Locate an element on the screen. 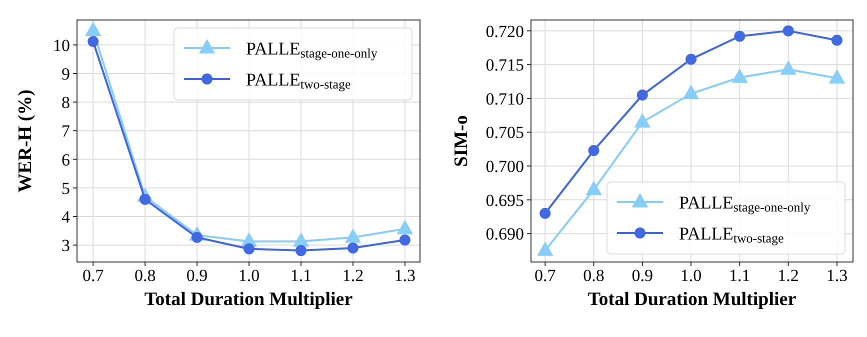 The width and height of the screenshot is (867, 337). y-tick-label: 0.715 is located at coordinates (505, 65).